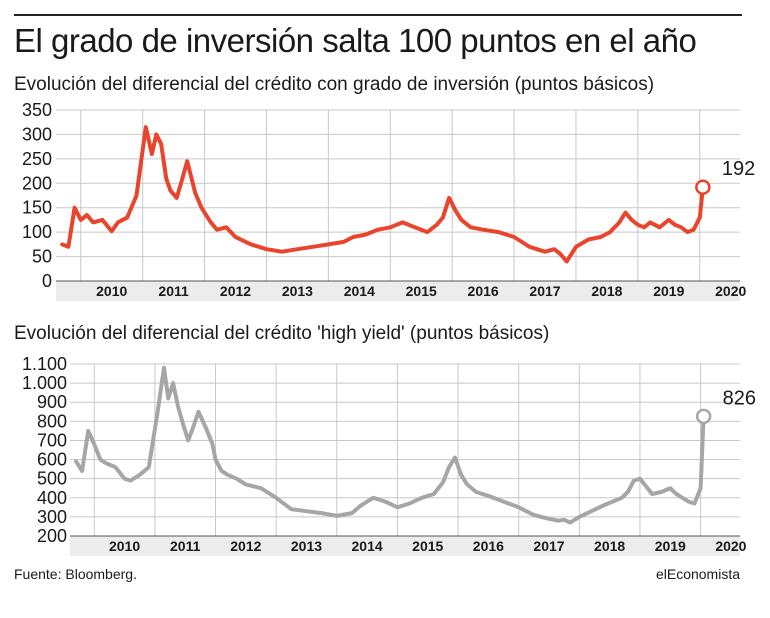 The width and height of the screenshot is (770, 618). I want to click on y-tick-label: 700, so click(52, 440).